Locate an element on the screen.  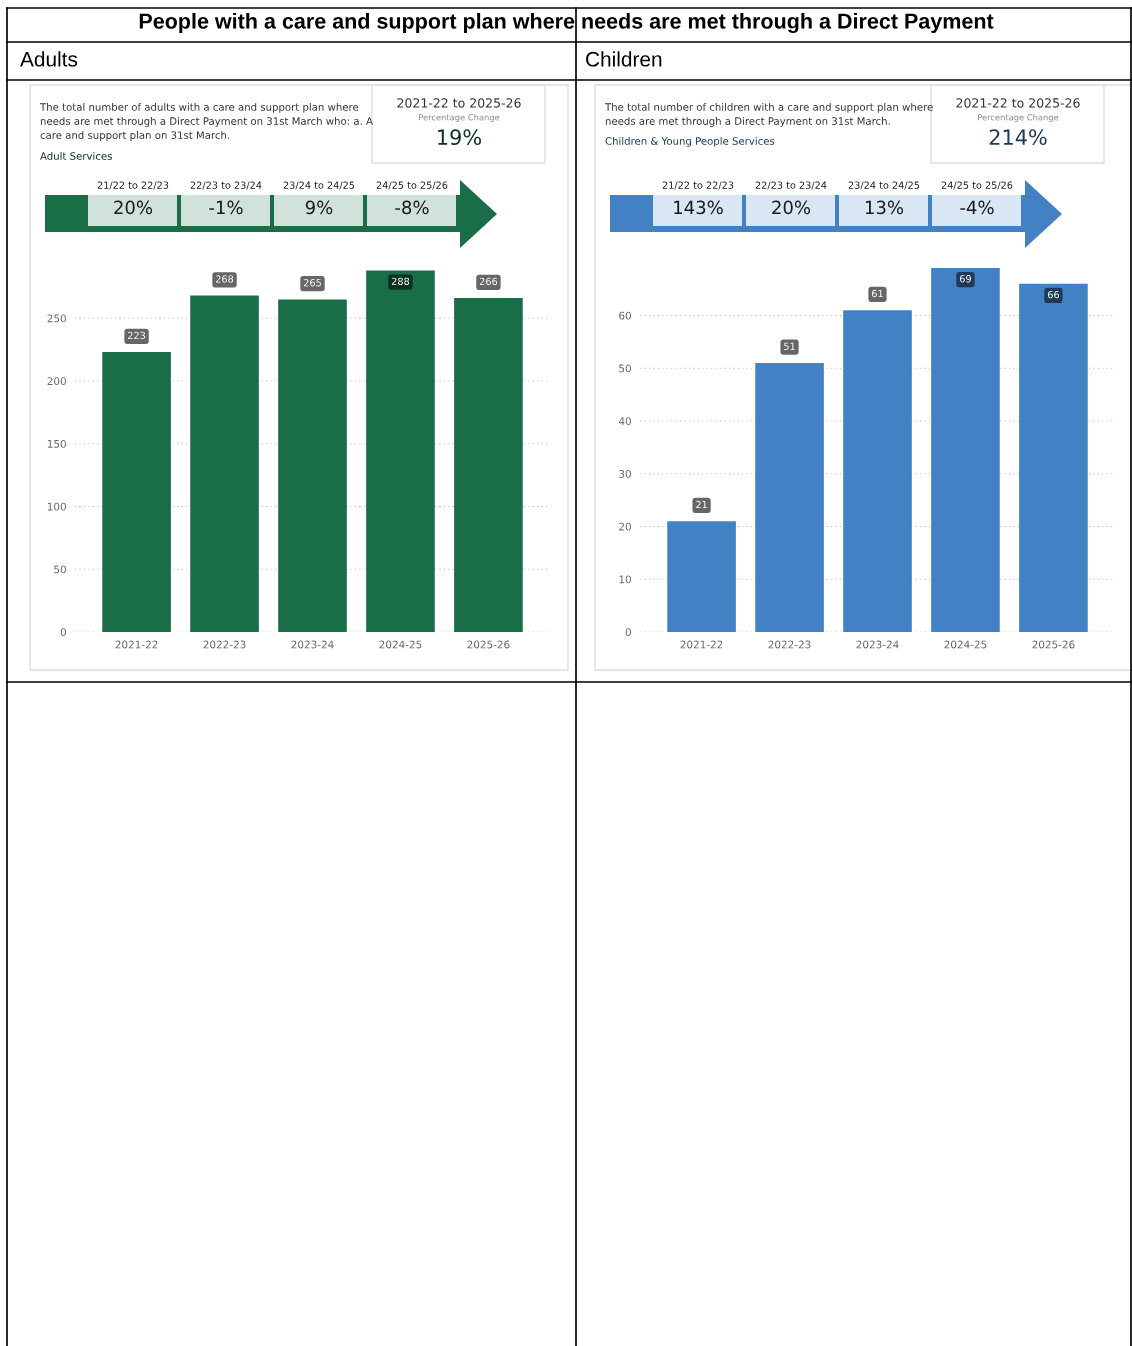
text: 214% is located at coordinates (1018, 137).